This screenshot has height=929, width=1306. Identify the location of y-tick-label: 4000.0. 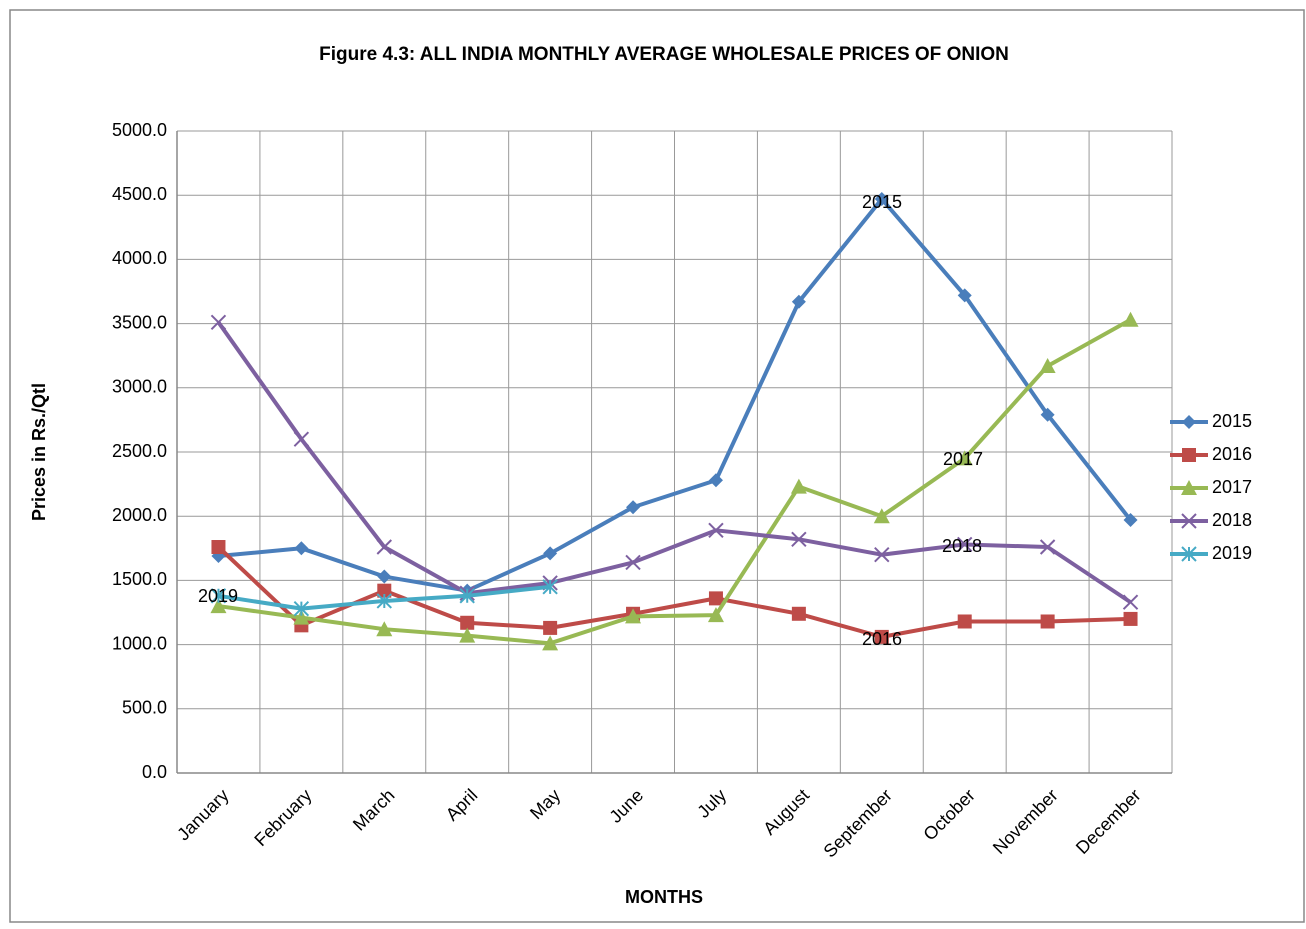
(139, 258).